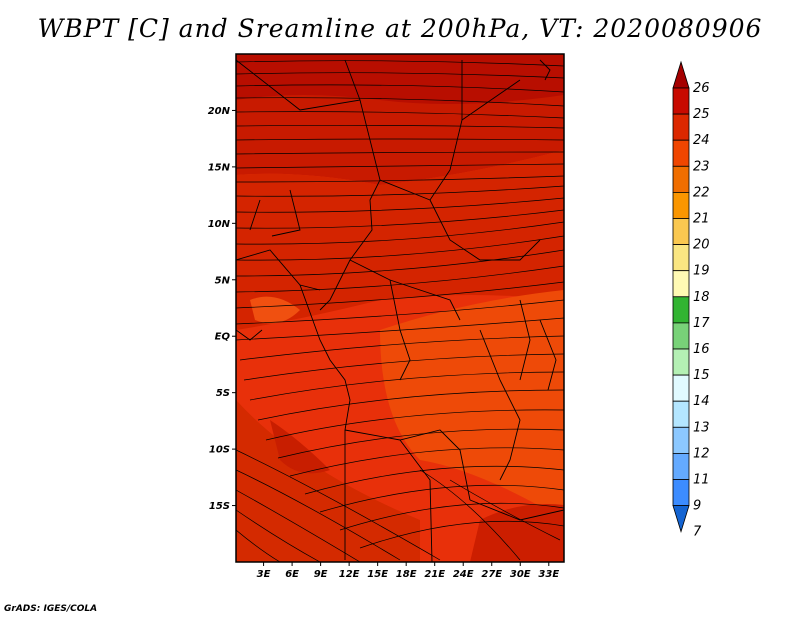 The image size is (800, 618). What do you see at coordinates (548, 574) in the screenshot?
I see `lon-tick-label: 33E` at bounding box center [548, 574].